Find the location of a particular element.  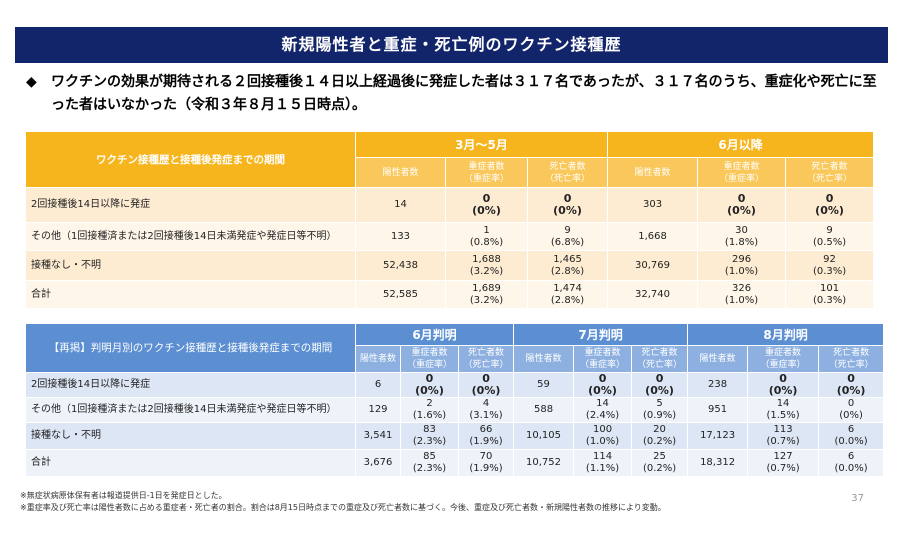

cell-value: 70 is located at coordinates (486, 456).